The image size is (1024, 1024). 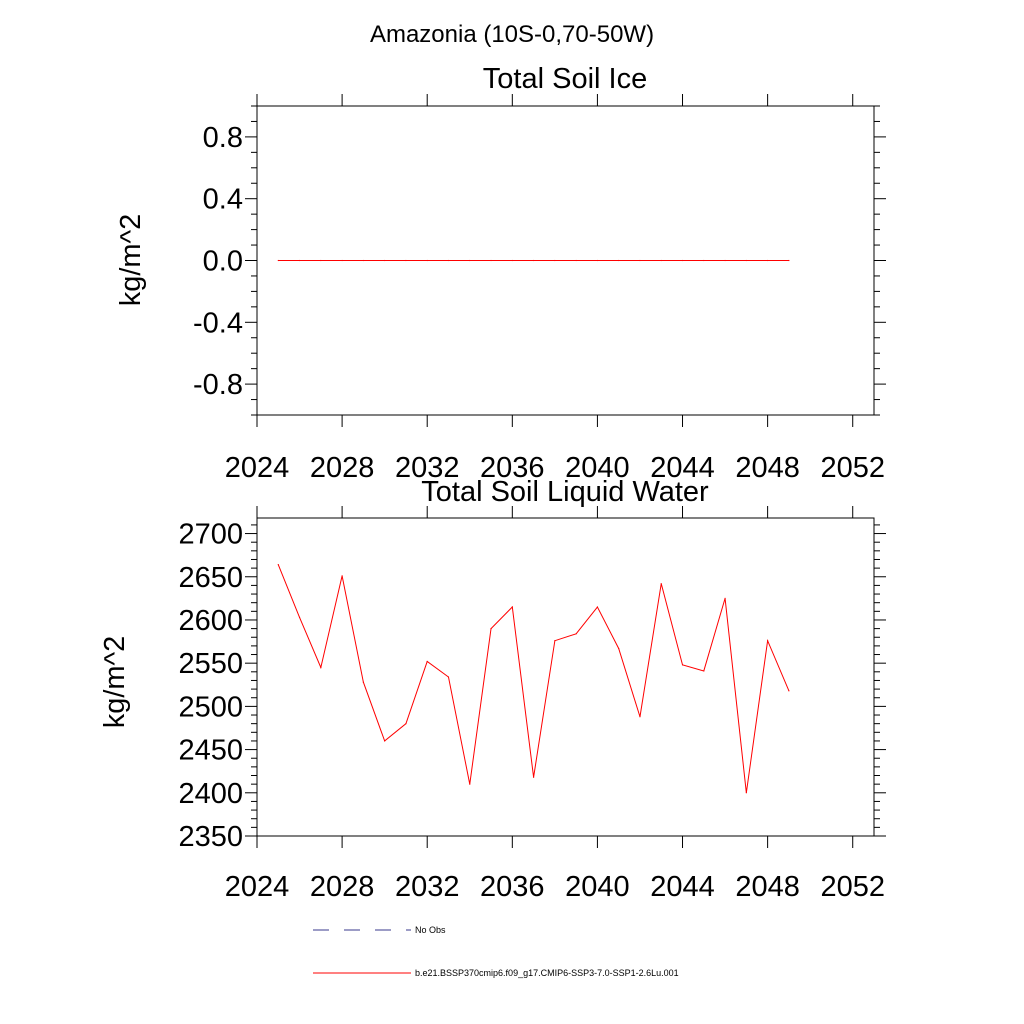 I want to click on legend-entry-no-obs: No Obs, so click(x=379, y=930).